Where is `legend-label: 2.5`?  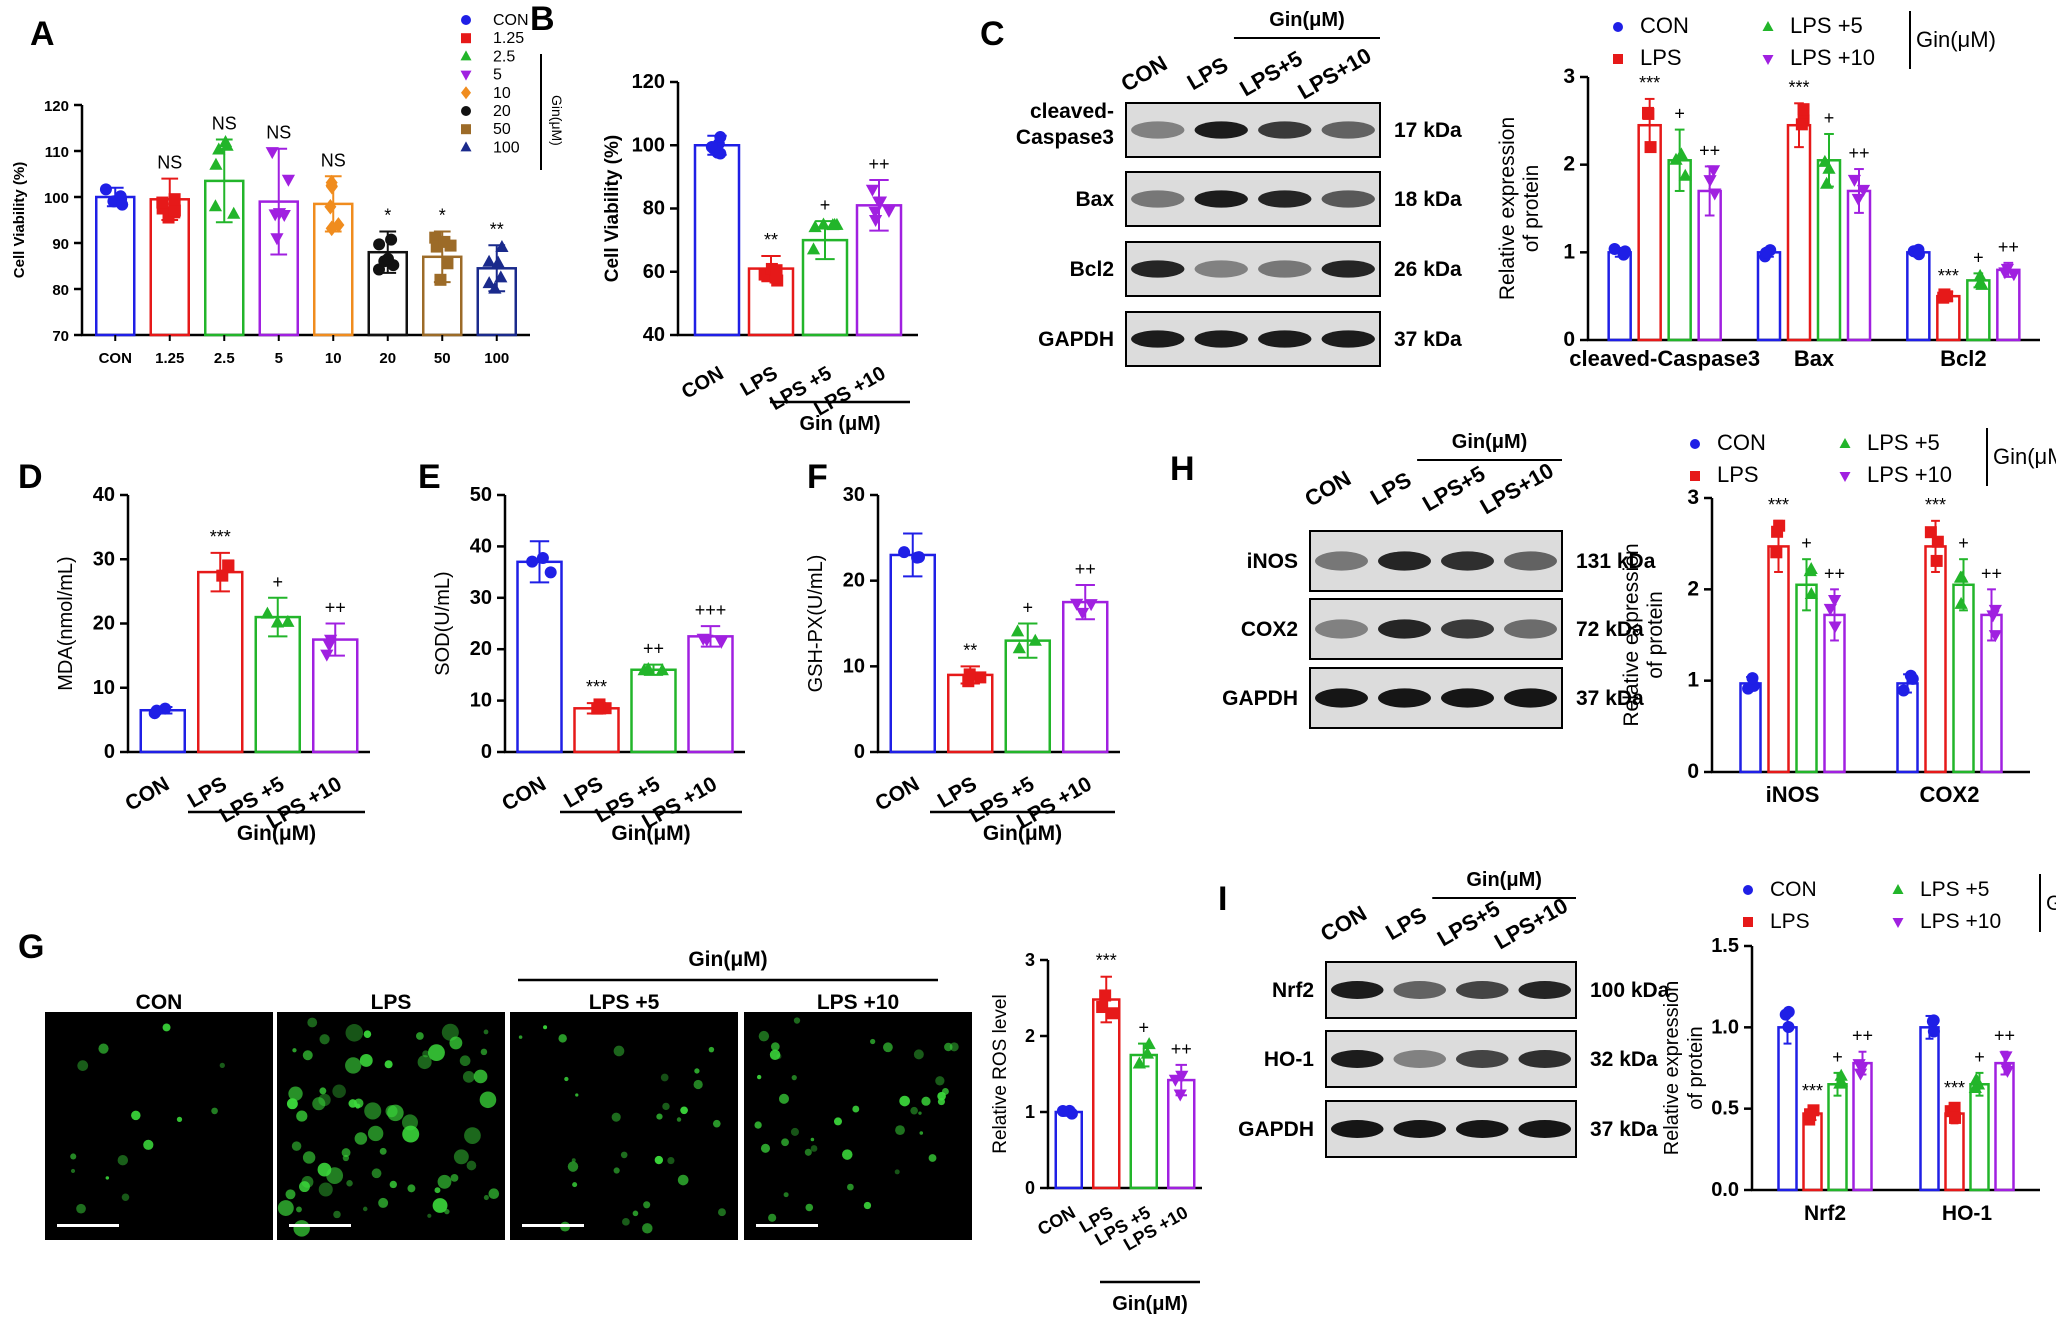 legend-label: 2.5 is located at coordinates (504, 56).